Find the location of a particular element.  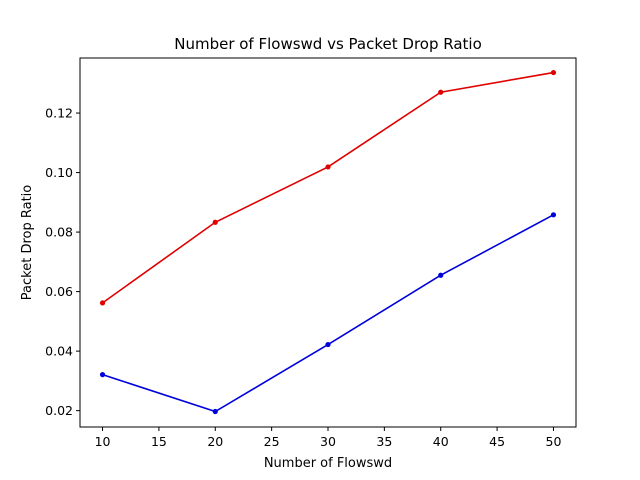

x-tick-label: 10 is located at coordinates (103, 441).